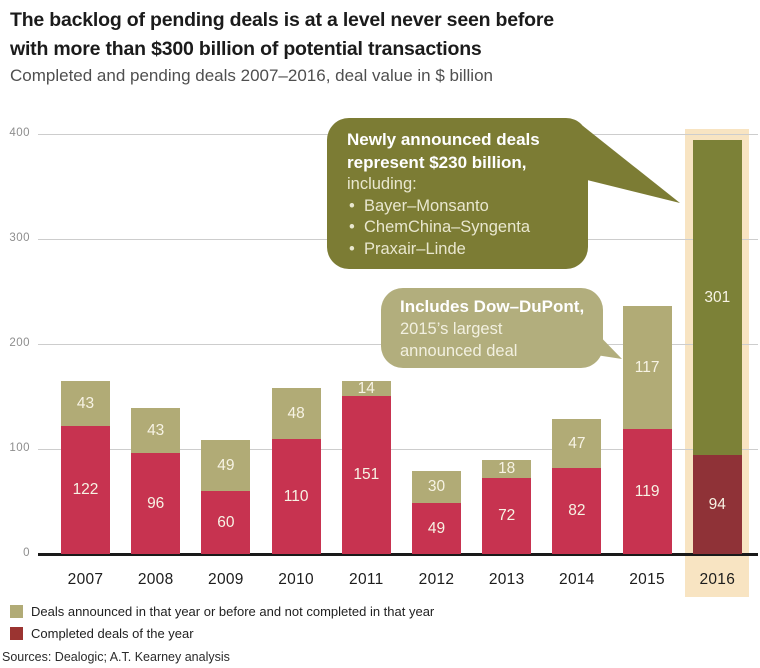 Image resolution: width=760 pixels, height=668 pixels. I want to click on bar-column-2012: 30 49, so click(436, 512).